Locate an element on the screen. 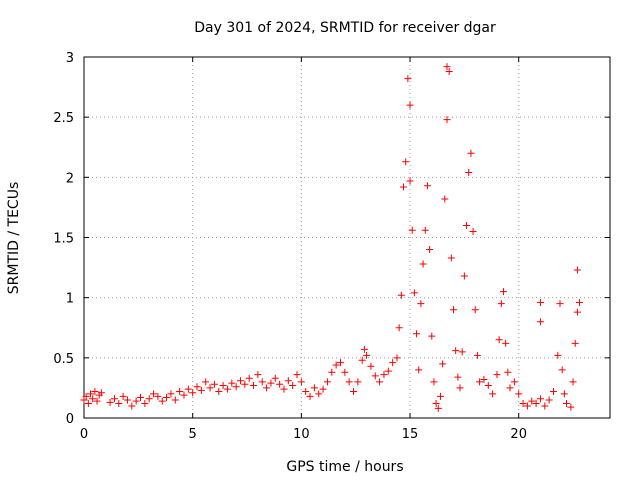  x-axis-label: GPS time / hours is located at coordinates (344, 467).